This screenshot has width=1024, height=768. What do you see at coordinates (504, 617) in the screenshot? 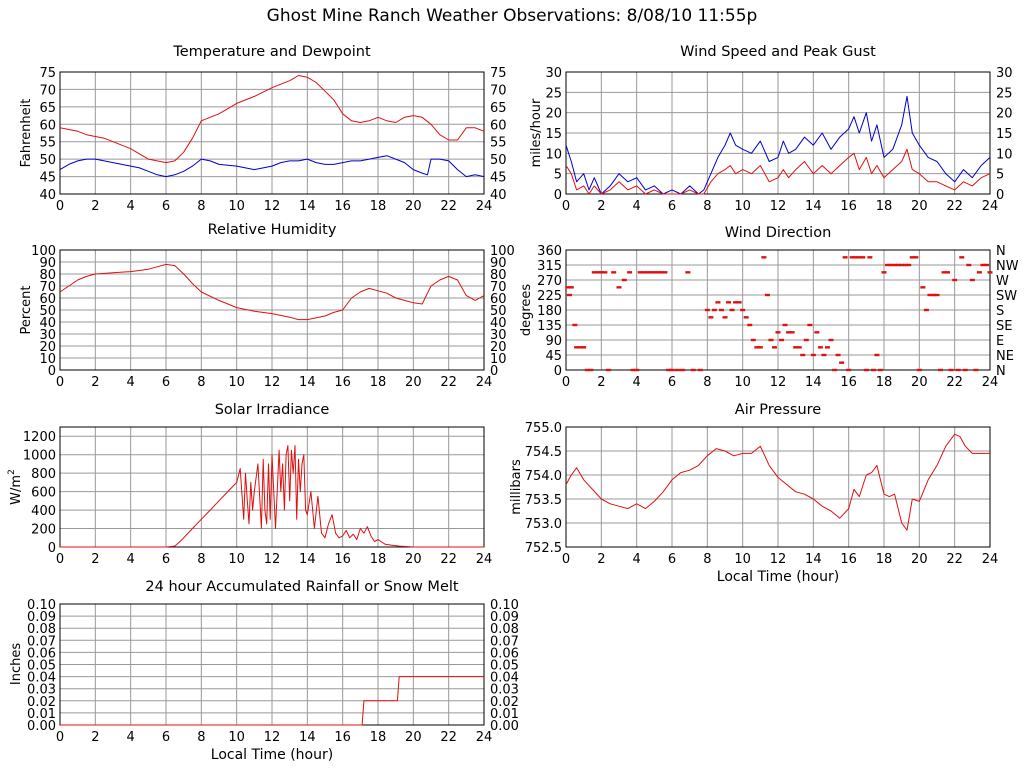
I see `right-tick-label: 0.09` at bounding box center [504, 617].